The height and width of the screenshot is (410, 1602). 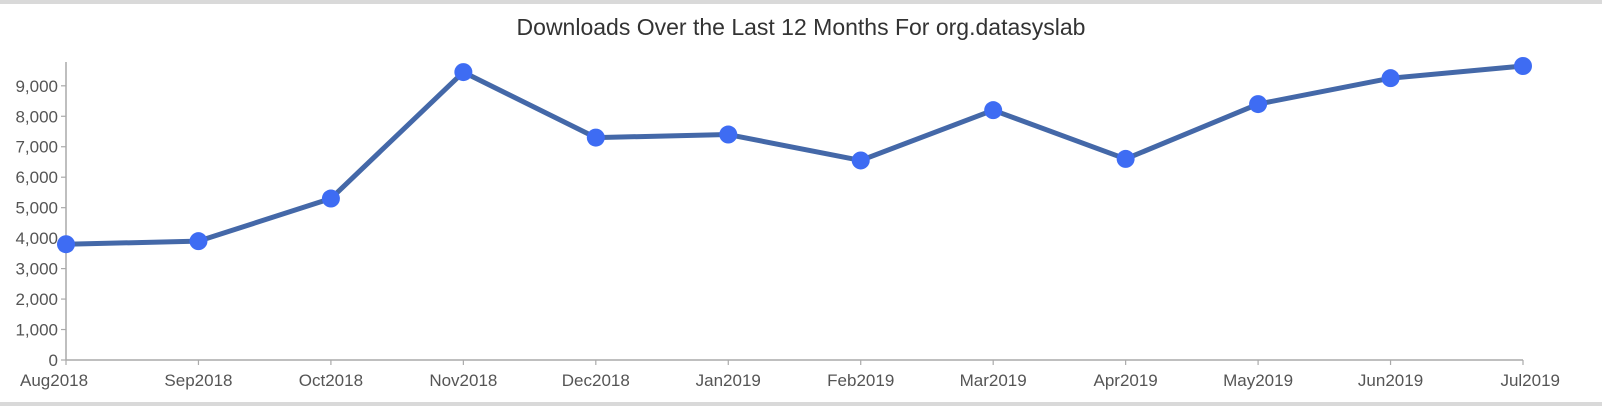 What do you see at coordinates (36, 330) in the screenshot?
I see `y-tick-label: 1,000` at bounding box center [36, 330].